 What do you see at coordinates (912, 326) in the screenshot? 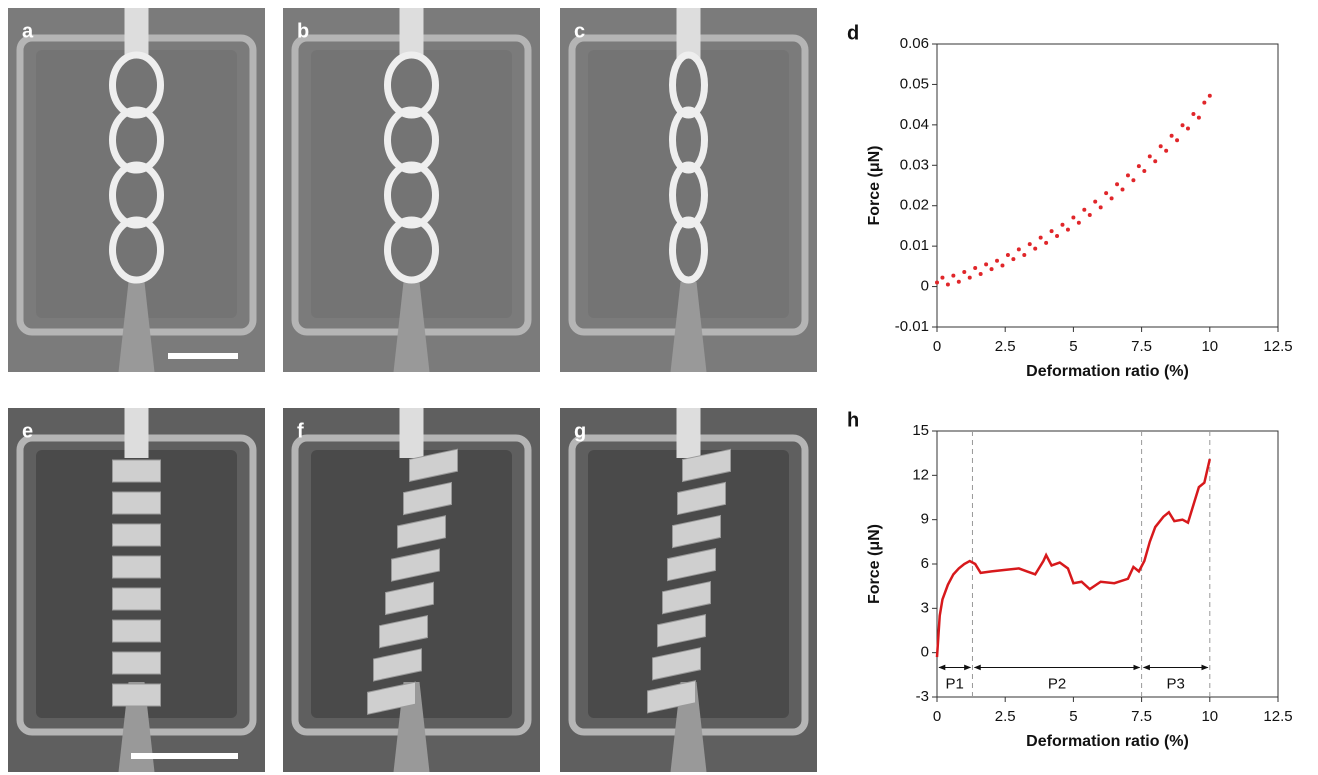
I see `y-tick-label: -0.01` at bounding box center [912, 326].